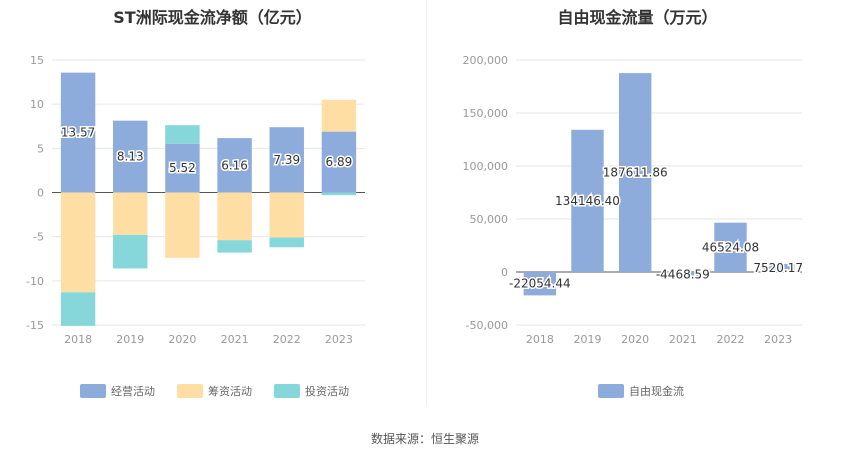 Image resolution: width=850 pixels, height=459 pixels. What do you see at coordinates (731, 339) in the screenshot?
I see `right-x-tick-label: 2022` at bounding box center [731, 339].